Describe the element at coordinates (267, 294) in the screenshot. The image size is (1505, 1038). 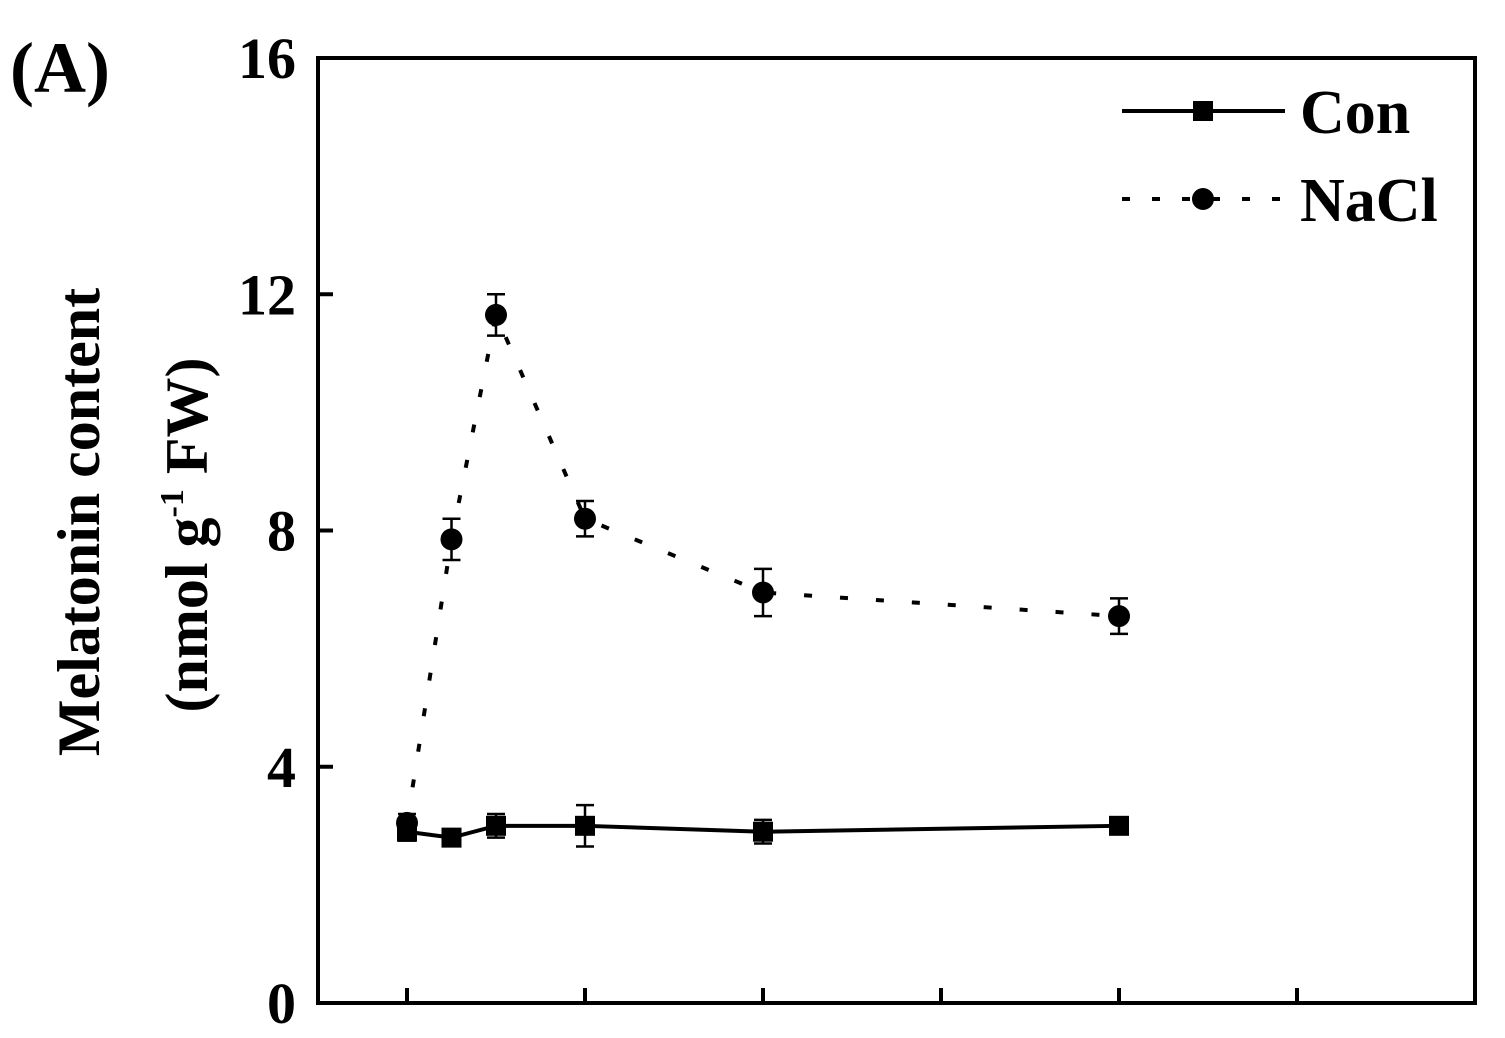
I see `y-tick-label-12: 12` at that location.